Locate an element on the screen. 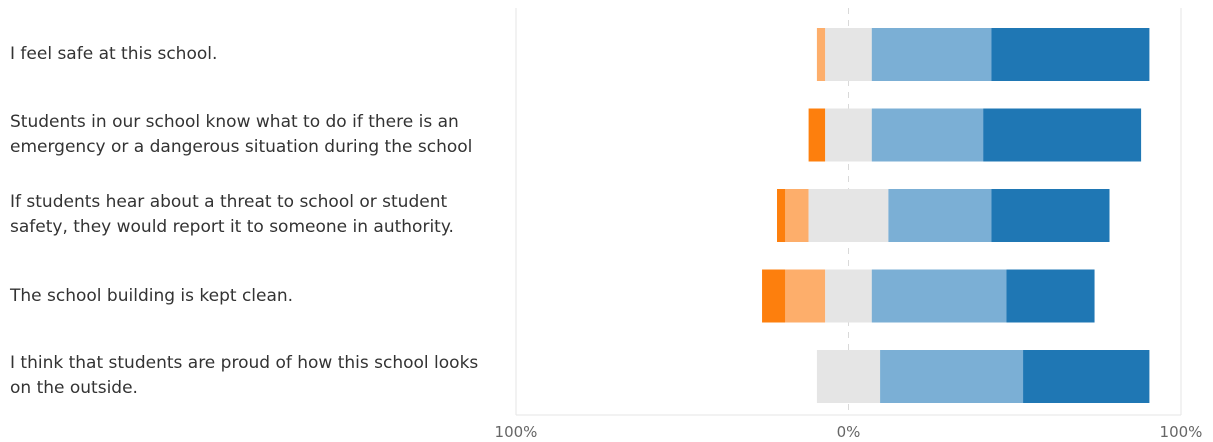 The width and height of the screenshot is (1213, 442). x-tick-label: 0% is located at coordinates (849, 432).